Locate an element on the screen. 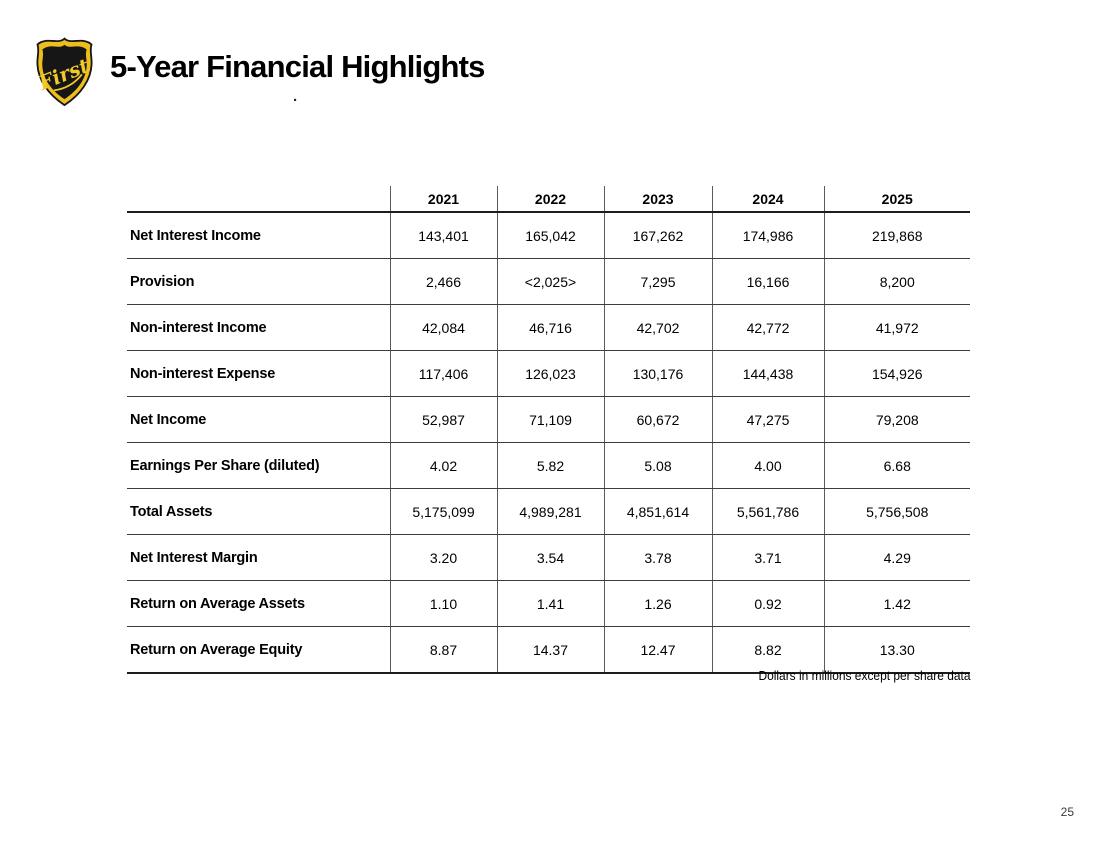  table-cell: 71,109 is located at coordinates (550, 419).